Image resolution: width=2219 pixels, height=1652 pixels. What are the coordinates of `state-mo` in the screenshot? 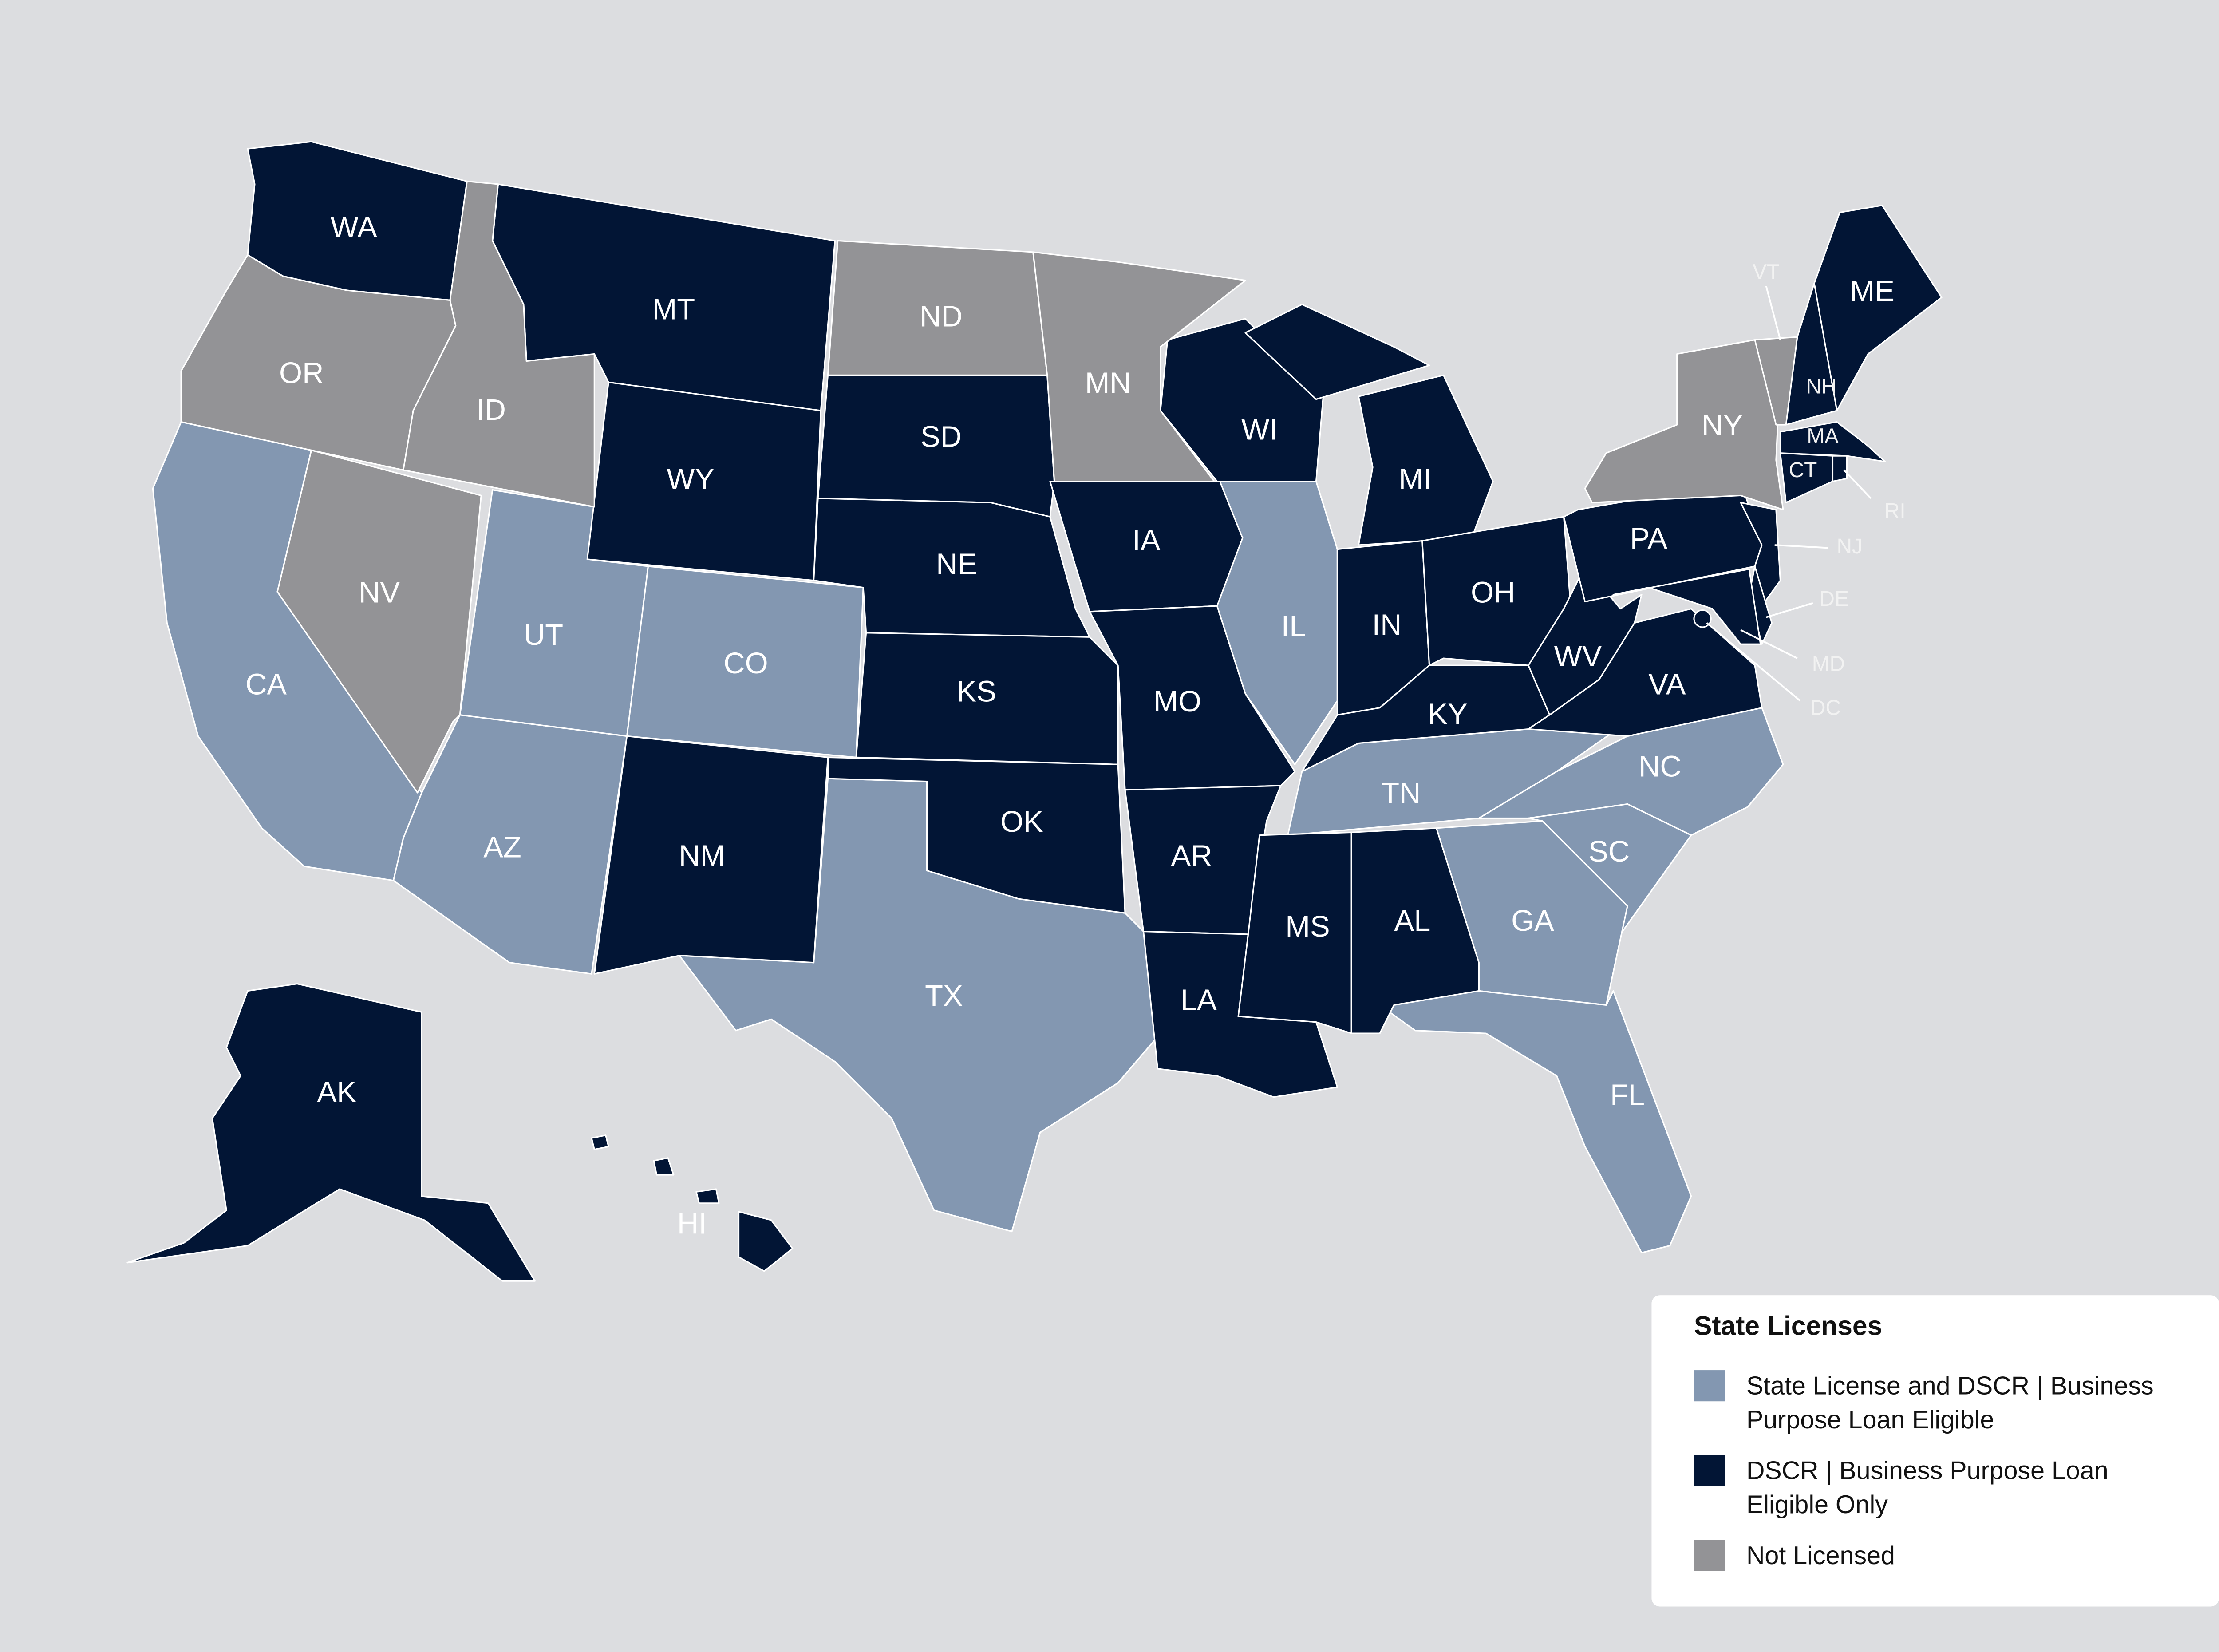 It's located at (1192, 698).